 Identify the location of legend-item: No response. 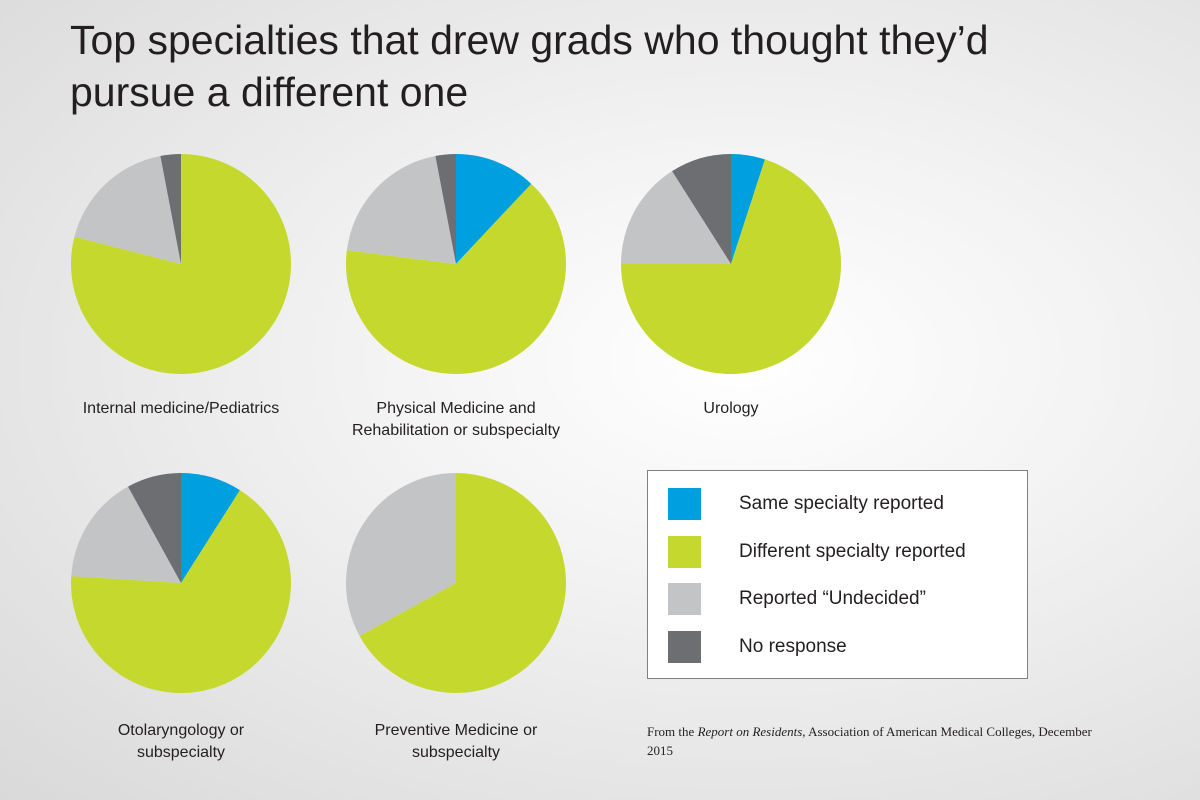
(757, 646).